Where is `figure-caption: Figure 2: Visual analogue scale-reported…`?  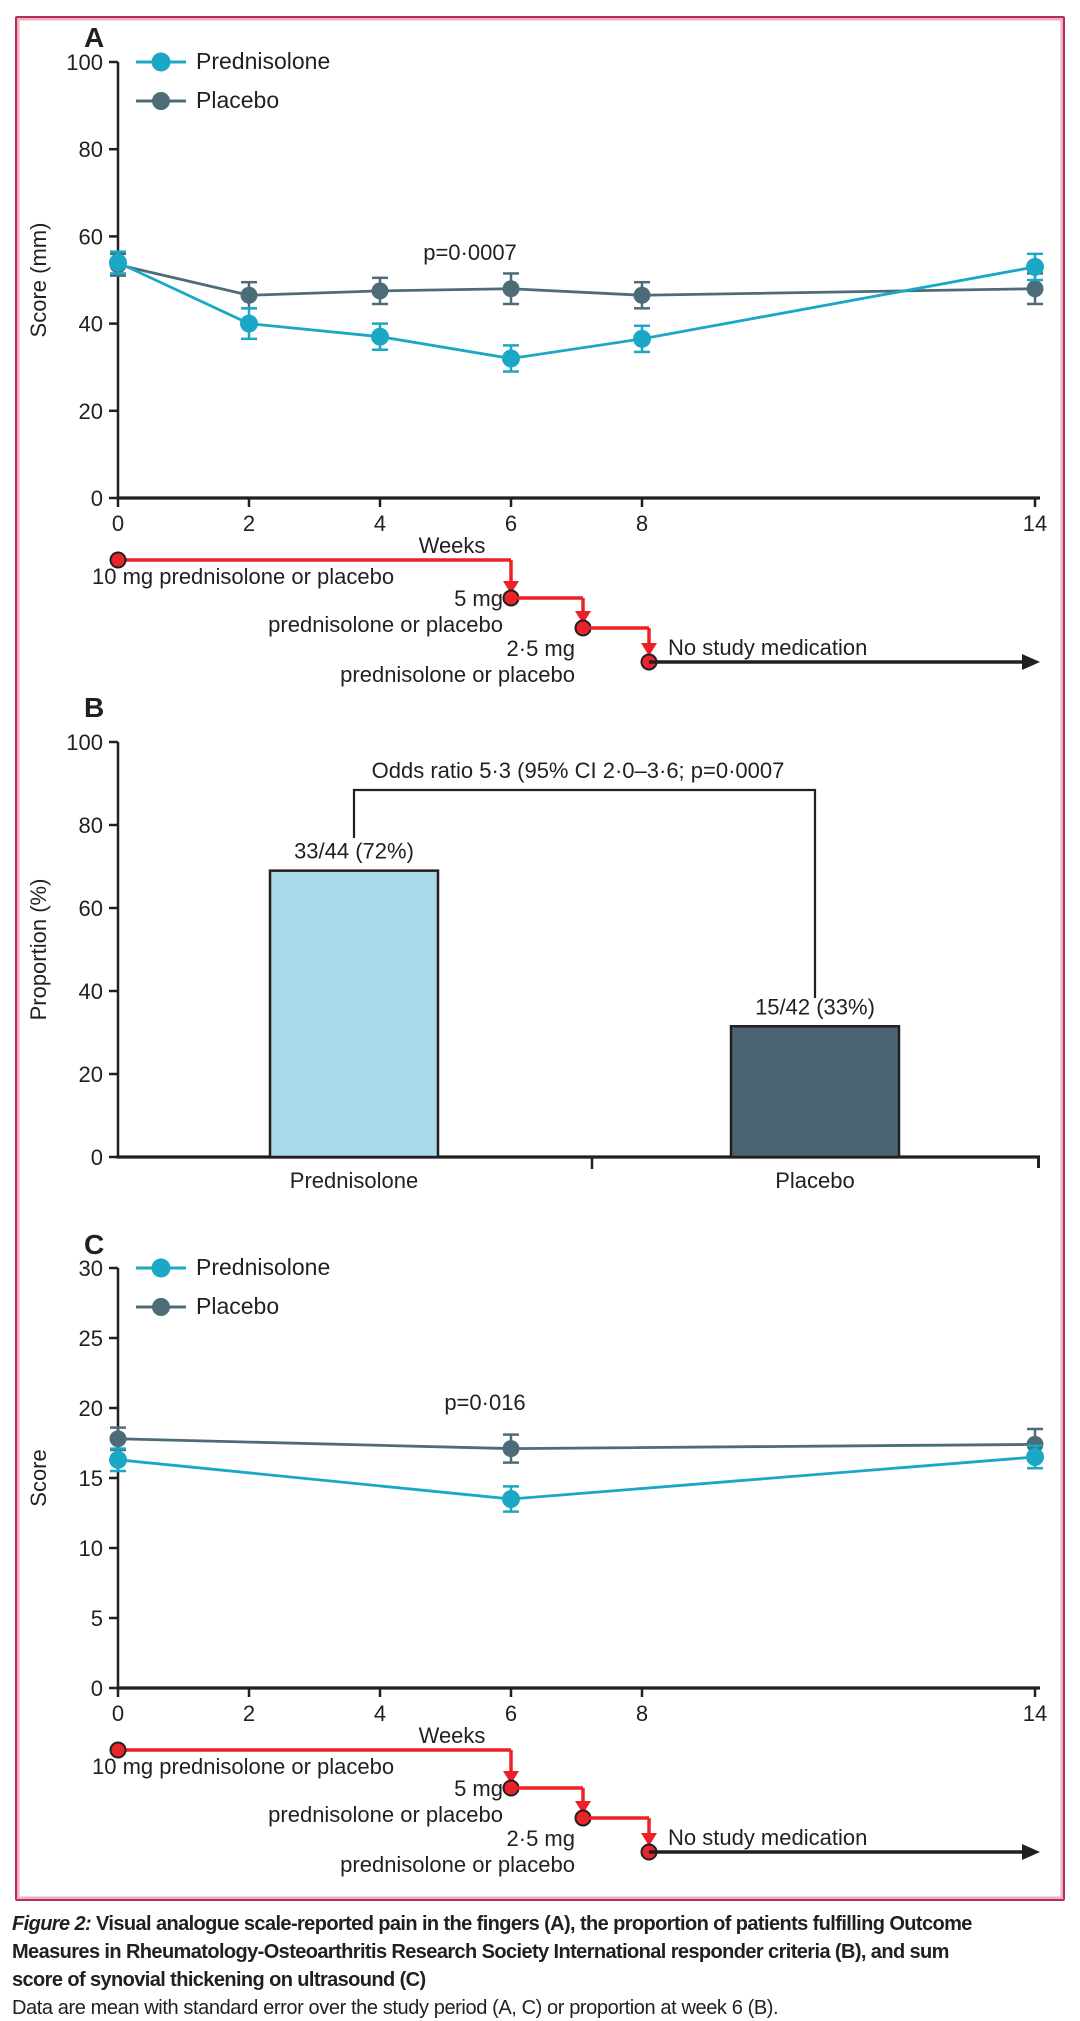
figure-caption: Figure 2: Visual analogue scale-reported… is located at coordinates (543, 1965).